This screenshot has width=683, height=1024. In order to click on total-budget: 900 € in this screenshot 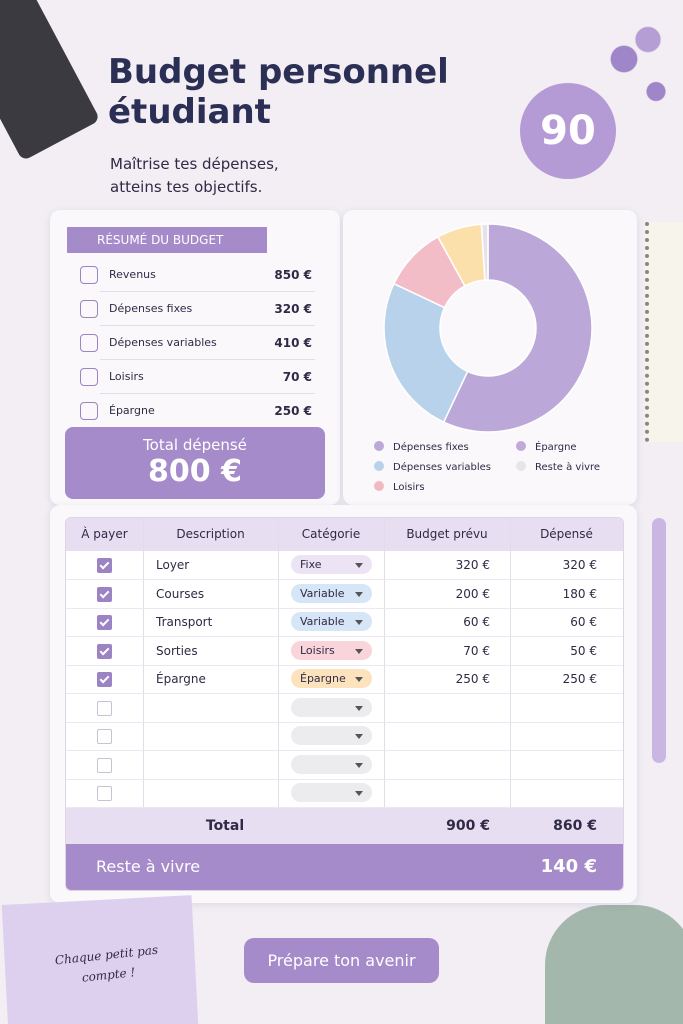, I will do `click(468, 826)`.